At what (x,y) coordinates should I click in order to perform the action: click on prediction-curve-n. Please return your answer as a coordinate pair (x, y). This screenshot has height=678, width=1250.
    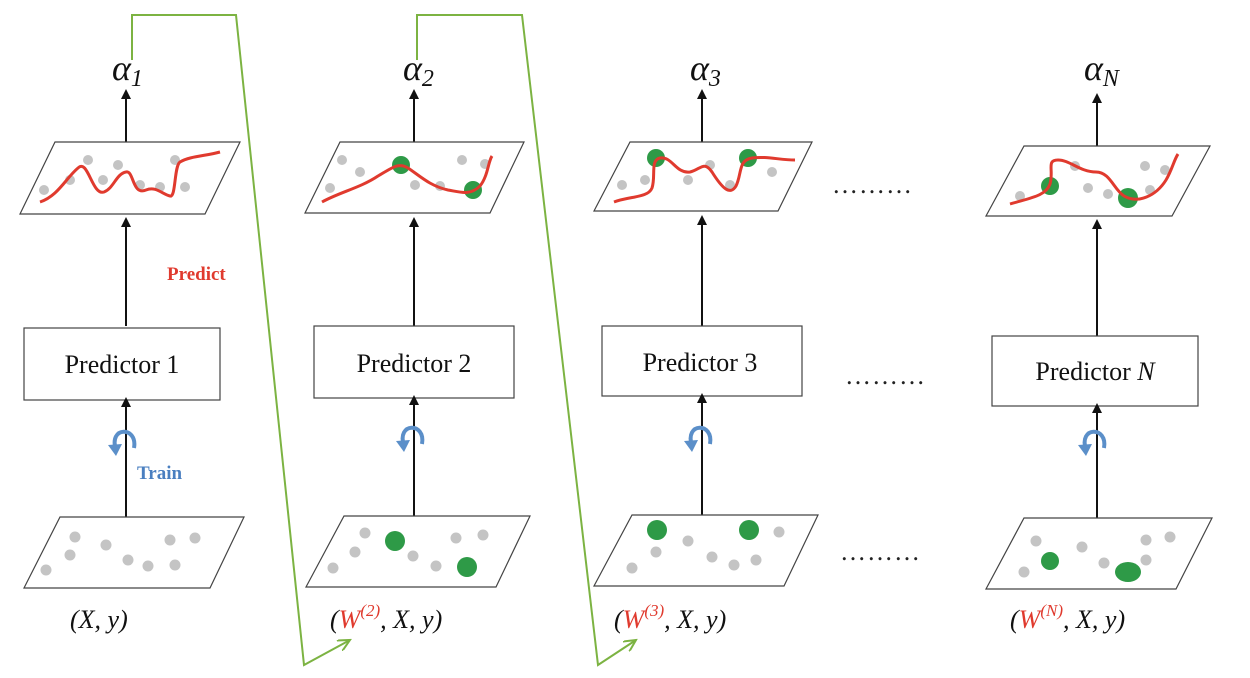
    Looking at the image, I should click on (1094, 179).